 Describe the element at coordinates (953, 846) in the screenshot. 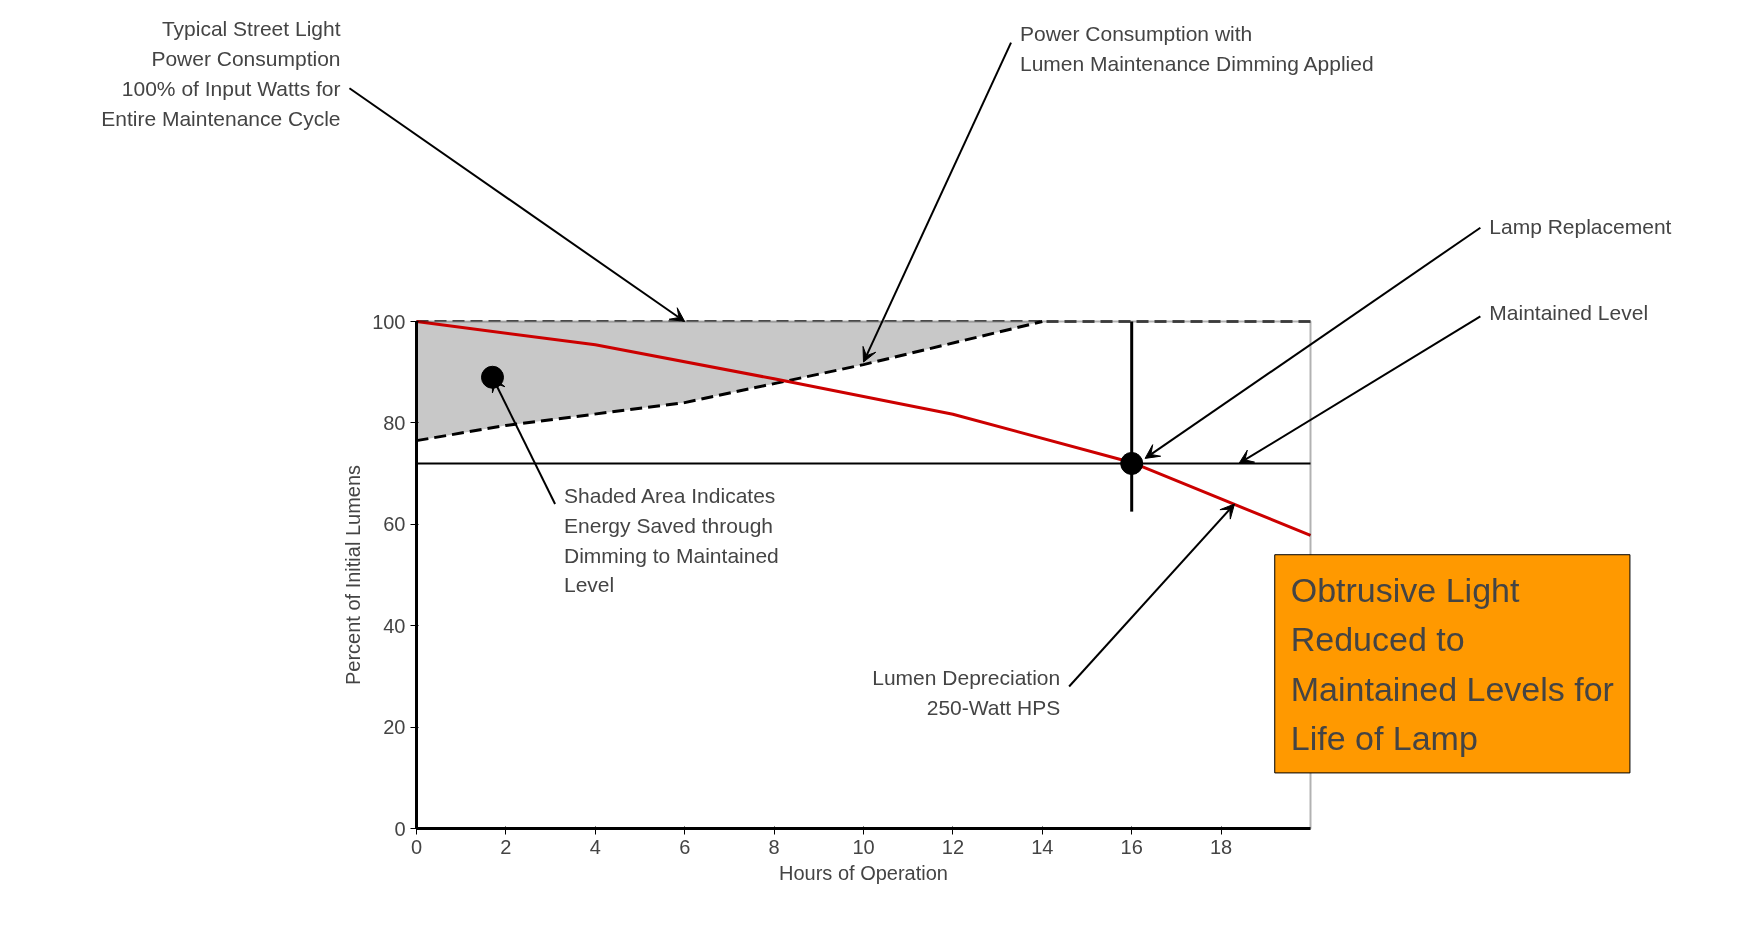

I see `x-tick-label: 12` at that location.